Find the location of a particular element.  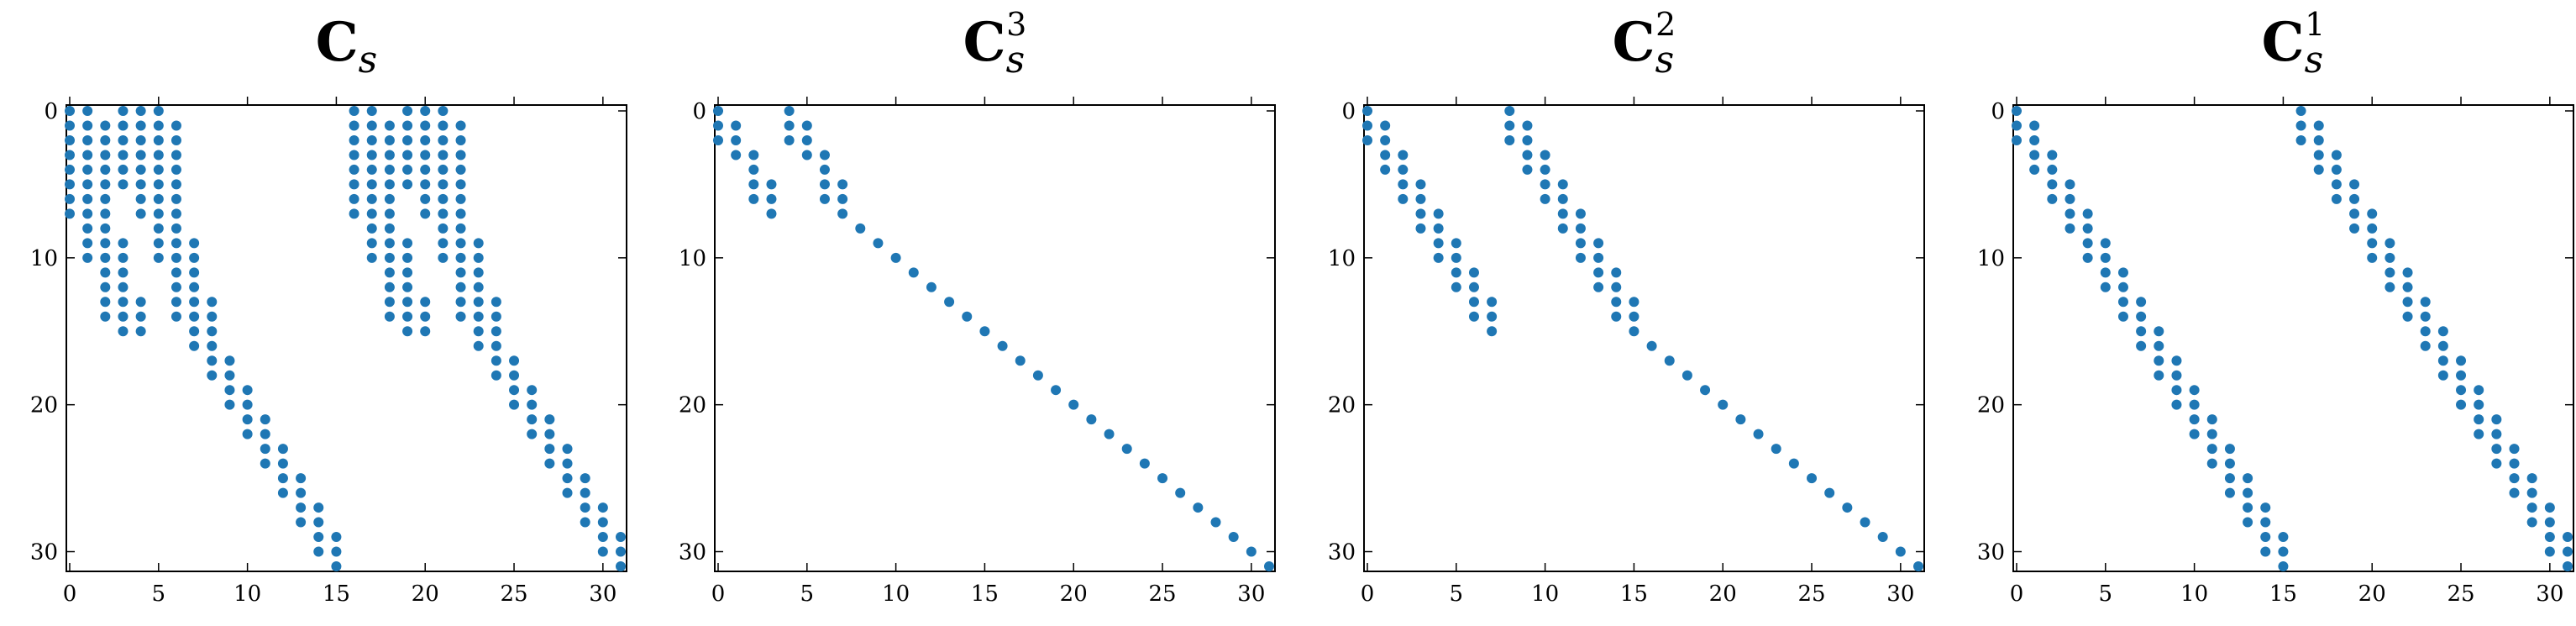

y-tick-label: 20 is located at coordinates (1991, 406).